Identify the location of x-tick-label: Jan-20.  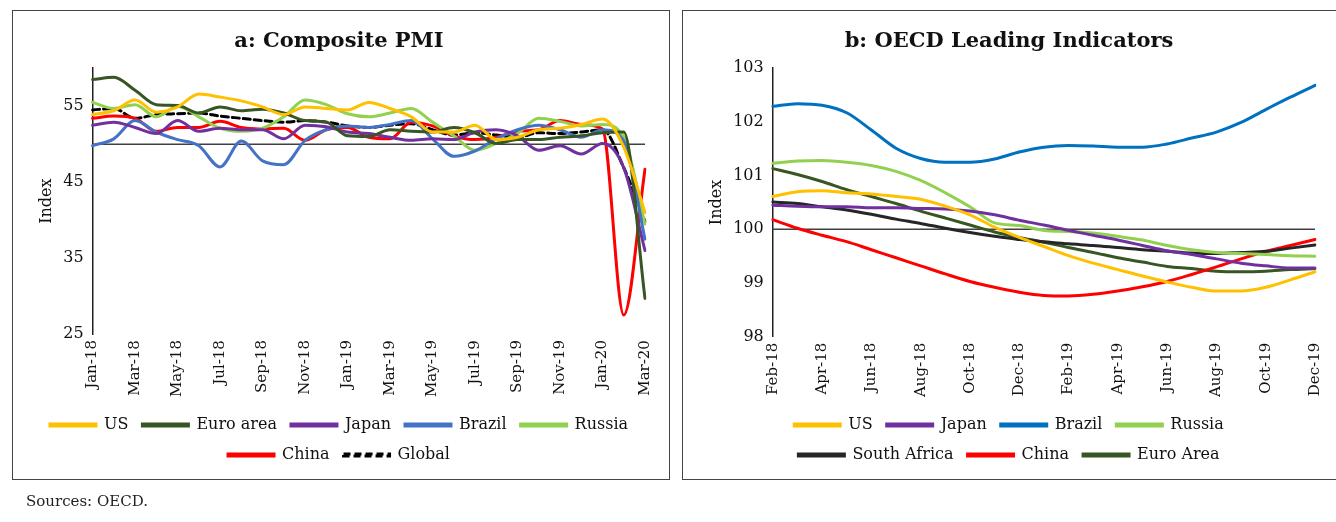
(601, 365).